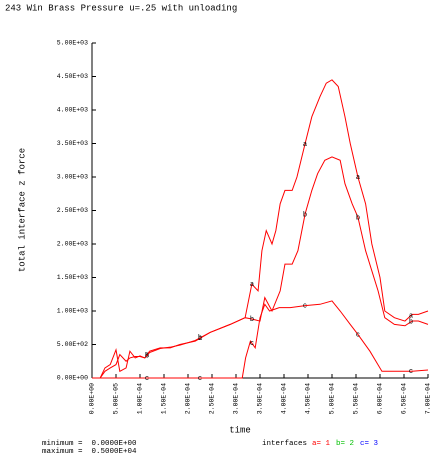 This screenshot has width=443, height=466. I want to click on y-tick-label: 5.00E+02, so click(72, 344).